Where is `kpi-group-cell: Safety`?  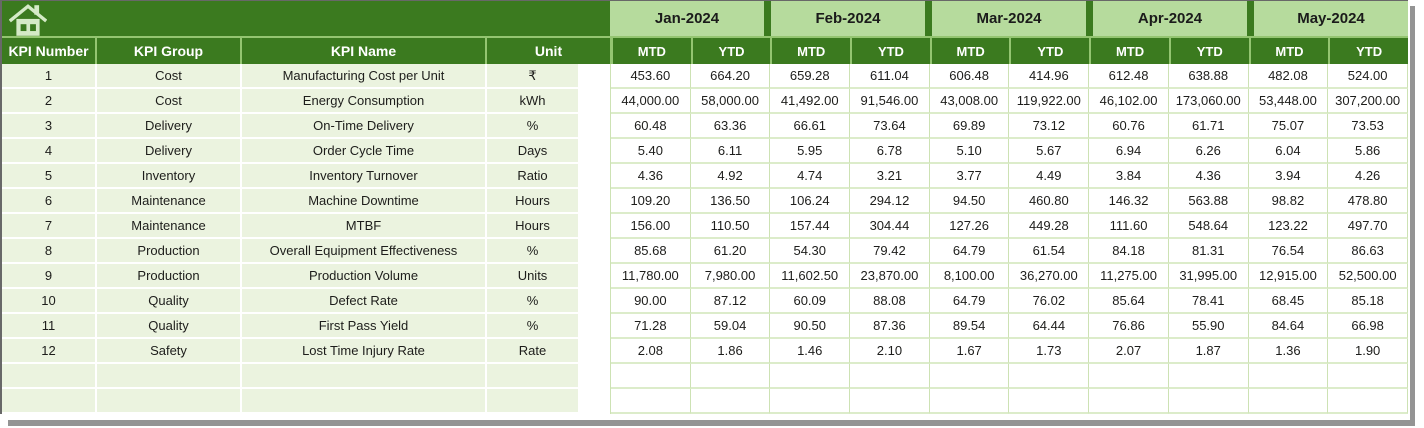
kpi-group-cell: Safety is located at coordinates (169, 351).